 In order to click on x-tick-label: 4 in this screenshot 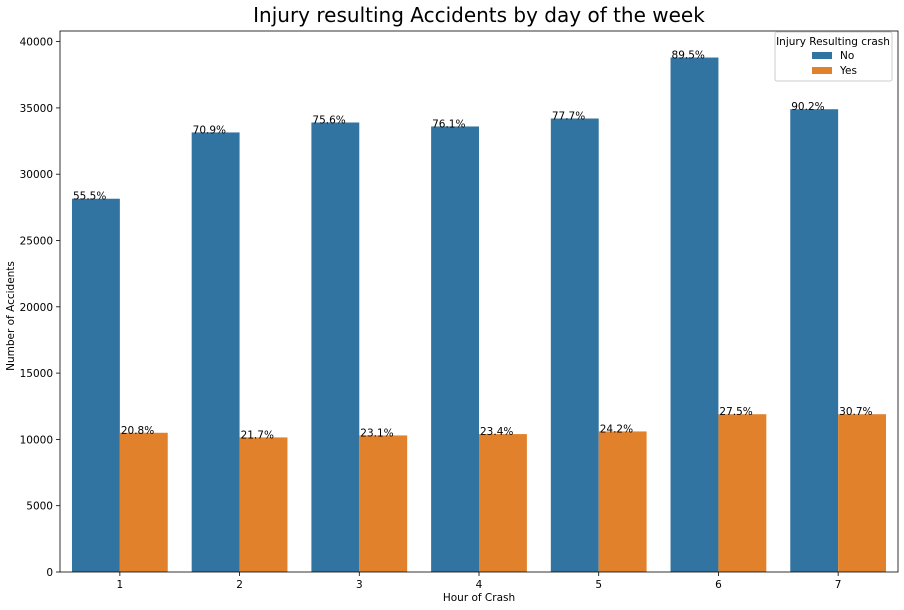, I will do `click(479, 585)`.